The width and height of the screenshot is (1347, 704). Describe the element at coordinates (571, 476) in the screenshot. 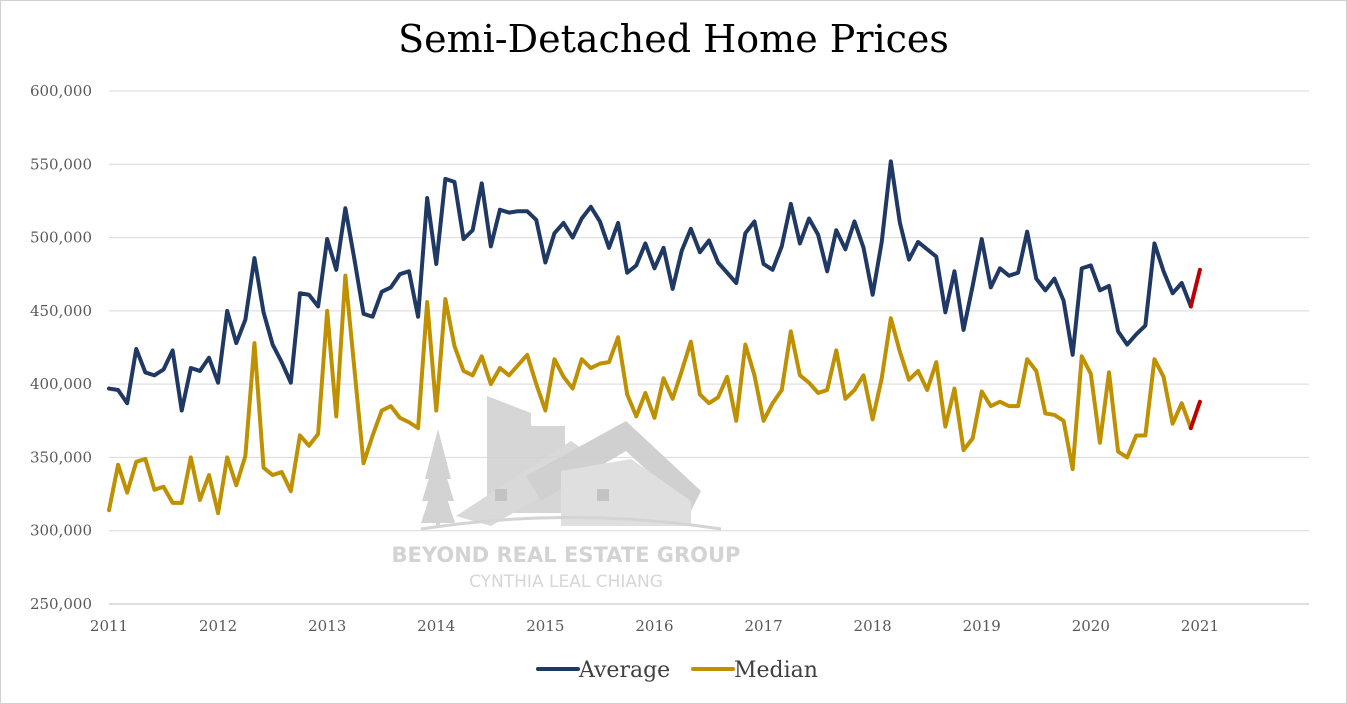

I see `house-icon` at that location.